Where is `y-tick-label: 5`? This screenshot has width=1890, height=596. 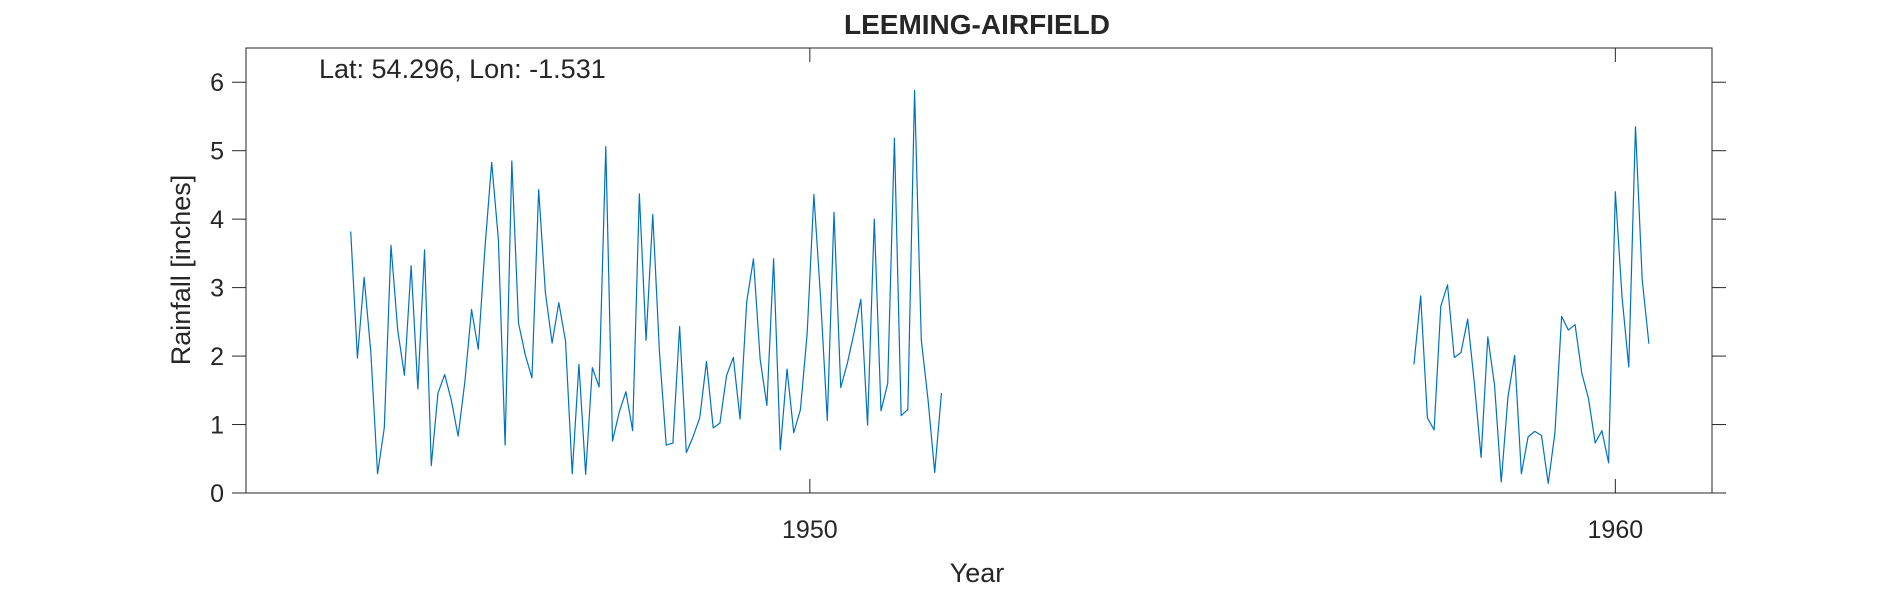
y-tick-label: 5 is located at coordinates (217, 152).